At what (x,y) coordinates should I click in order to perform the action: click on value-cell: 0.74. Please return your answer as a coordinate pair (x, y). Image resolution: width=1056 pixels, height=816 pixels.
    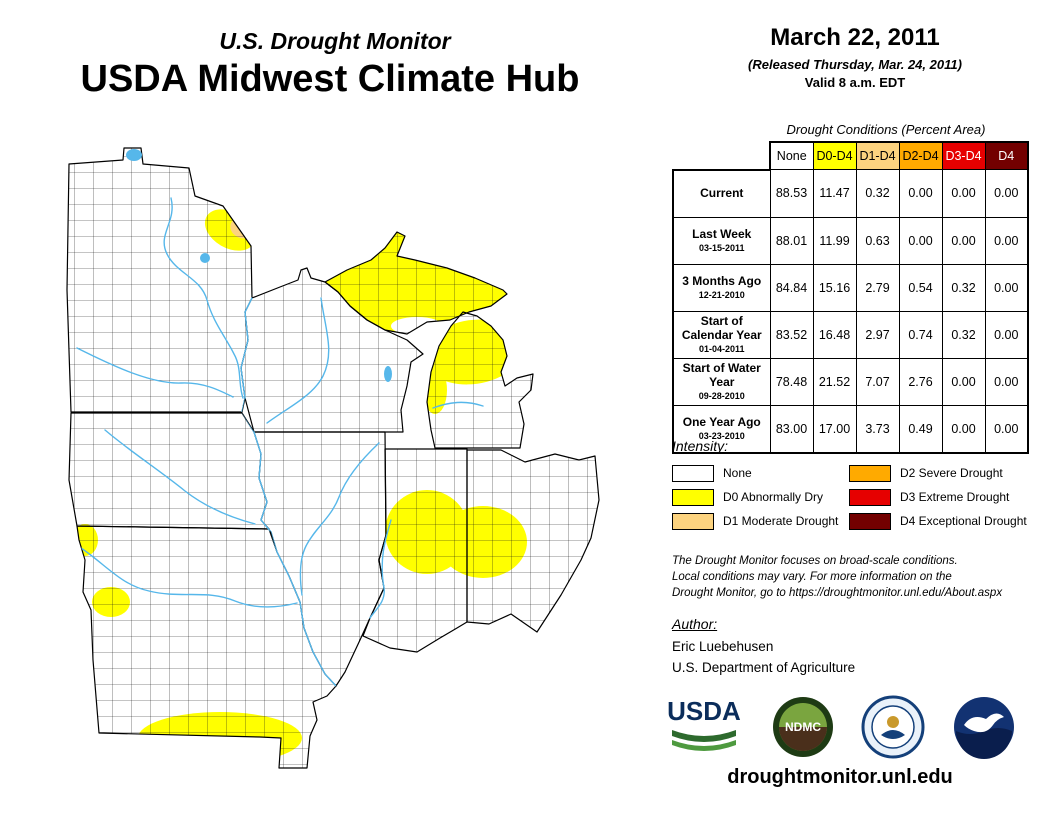
    Looking at the image, I should click on (920, 334).